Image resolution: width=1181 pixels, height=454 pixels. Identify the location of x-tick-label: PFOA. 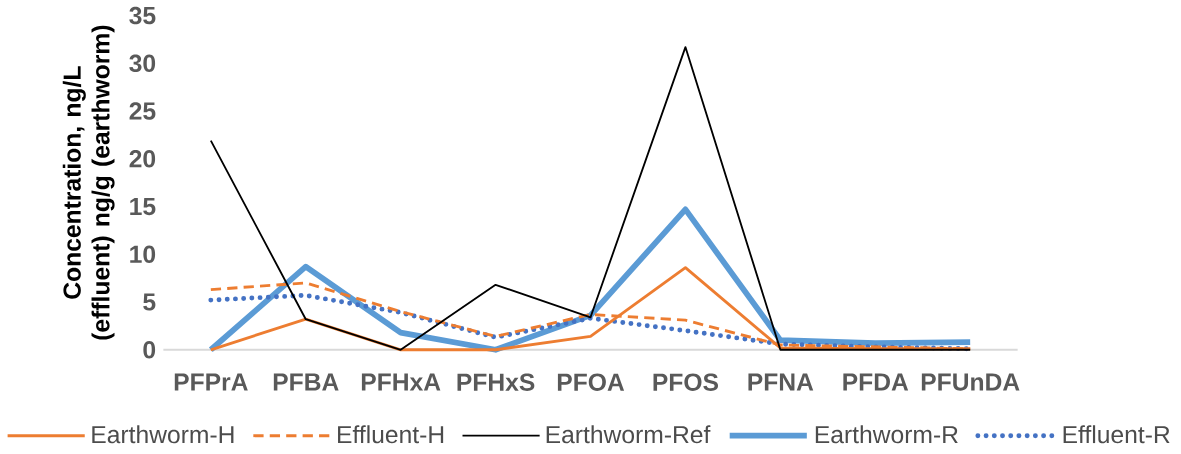
(591, 382).